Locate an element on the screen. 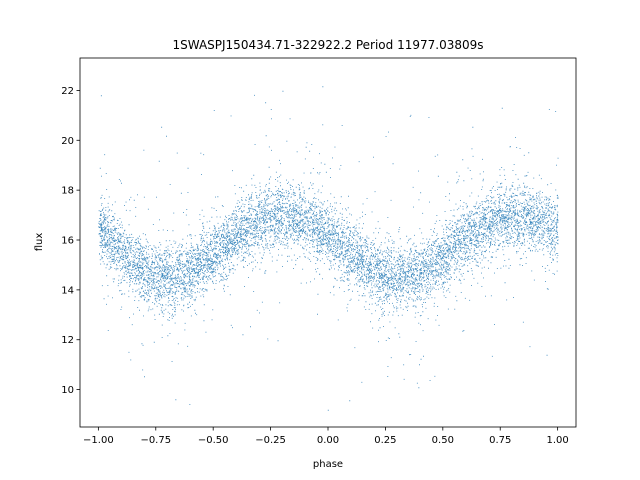 The width and height of the screenshot is (640, 480). x-tick-label: 0.50 is located at coordinates (443, 440).